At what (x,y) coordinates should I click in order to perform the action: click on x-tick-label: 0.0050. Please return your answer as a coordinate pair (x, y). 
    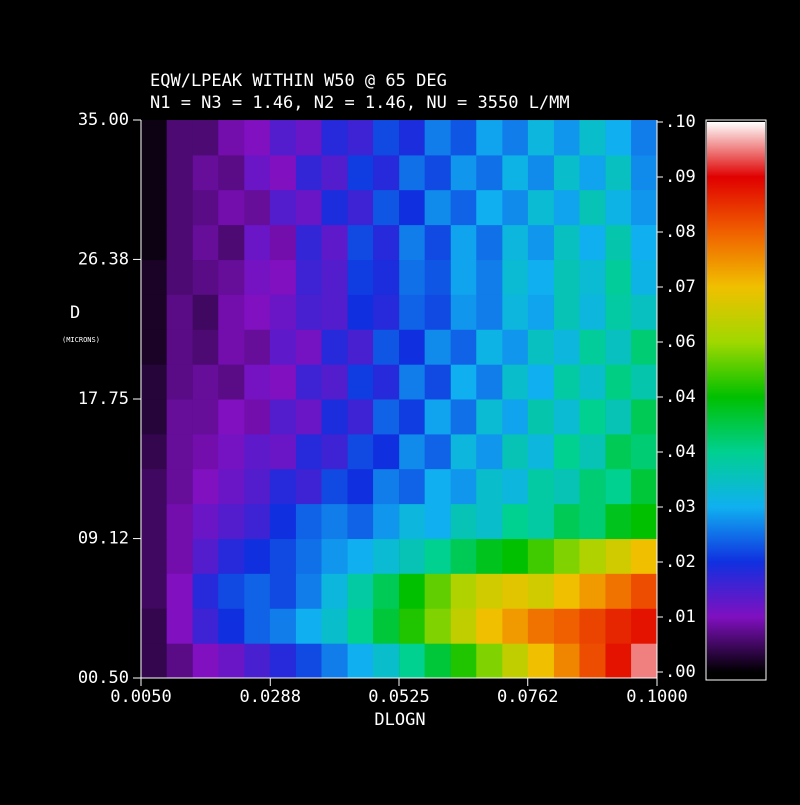
    Looking at the image, I should click on (140, 697).